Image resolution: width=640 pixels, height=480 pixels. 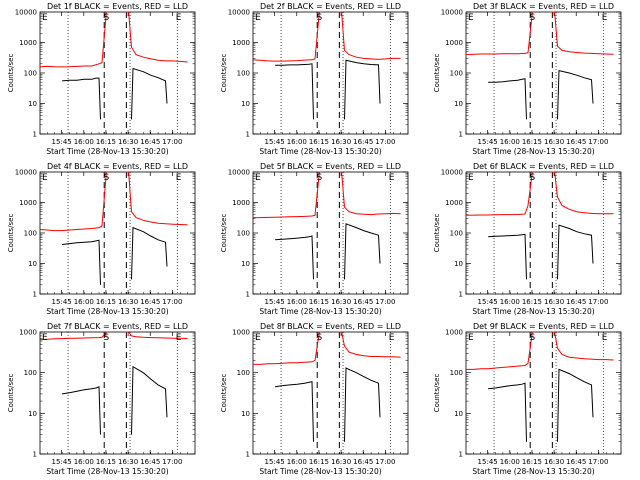 What do you see at coordinates (330, 166) in the screenshot?
I see `plot-title: Det 5f BLACK = Events, RED = LLD` at bounding box center [330, 166].